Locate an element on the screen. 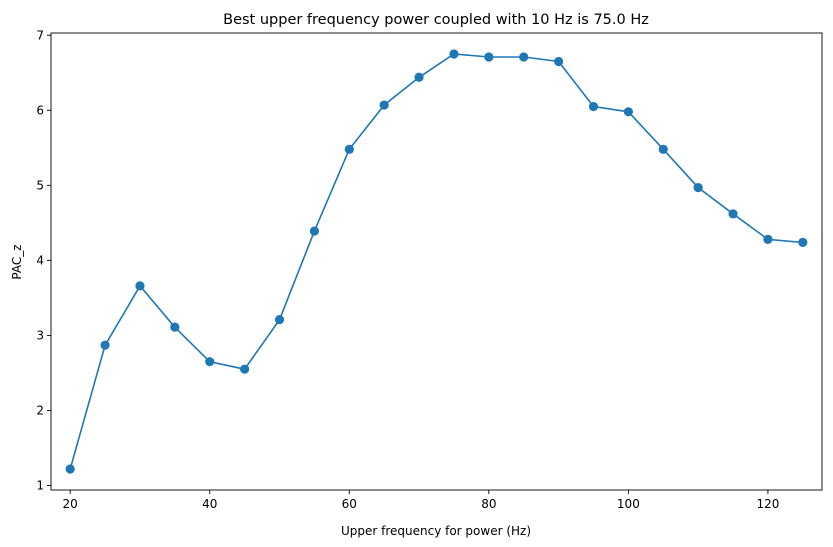 The image size is (833, 547). y-tick-label: 4 is located at coordinates (40, 260).